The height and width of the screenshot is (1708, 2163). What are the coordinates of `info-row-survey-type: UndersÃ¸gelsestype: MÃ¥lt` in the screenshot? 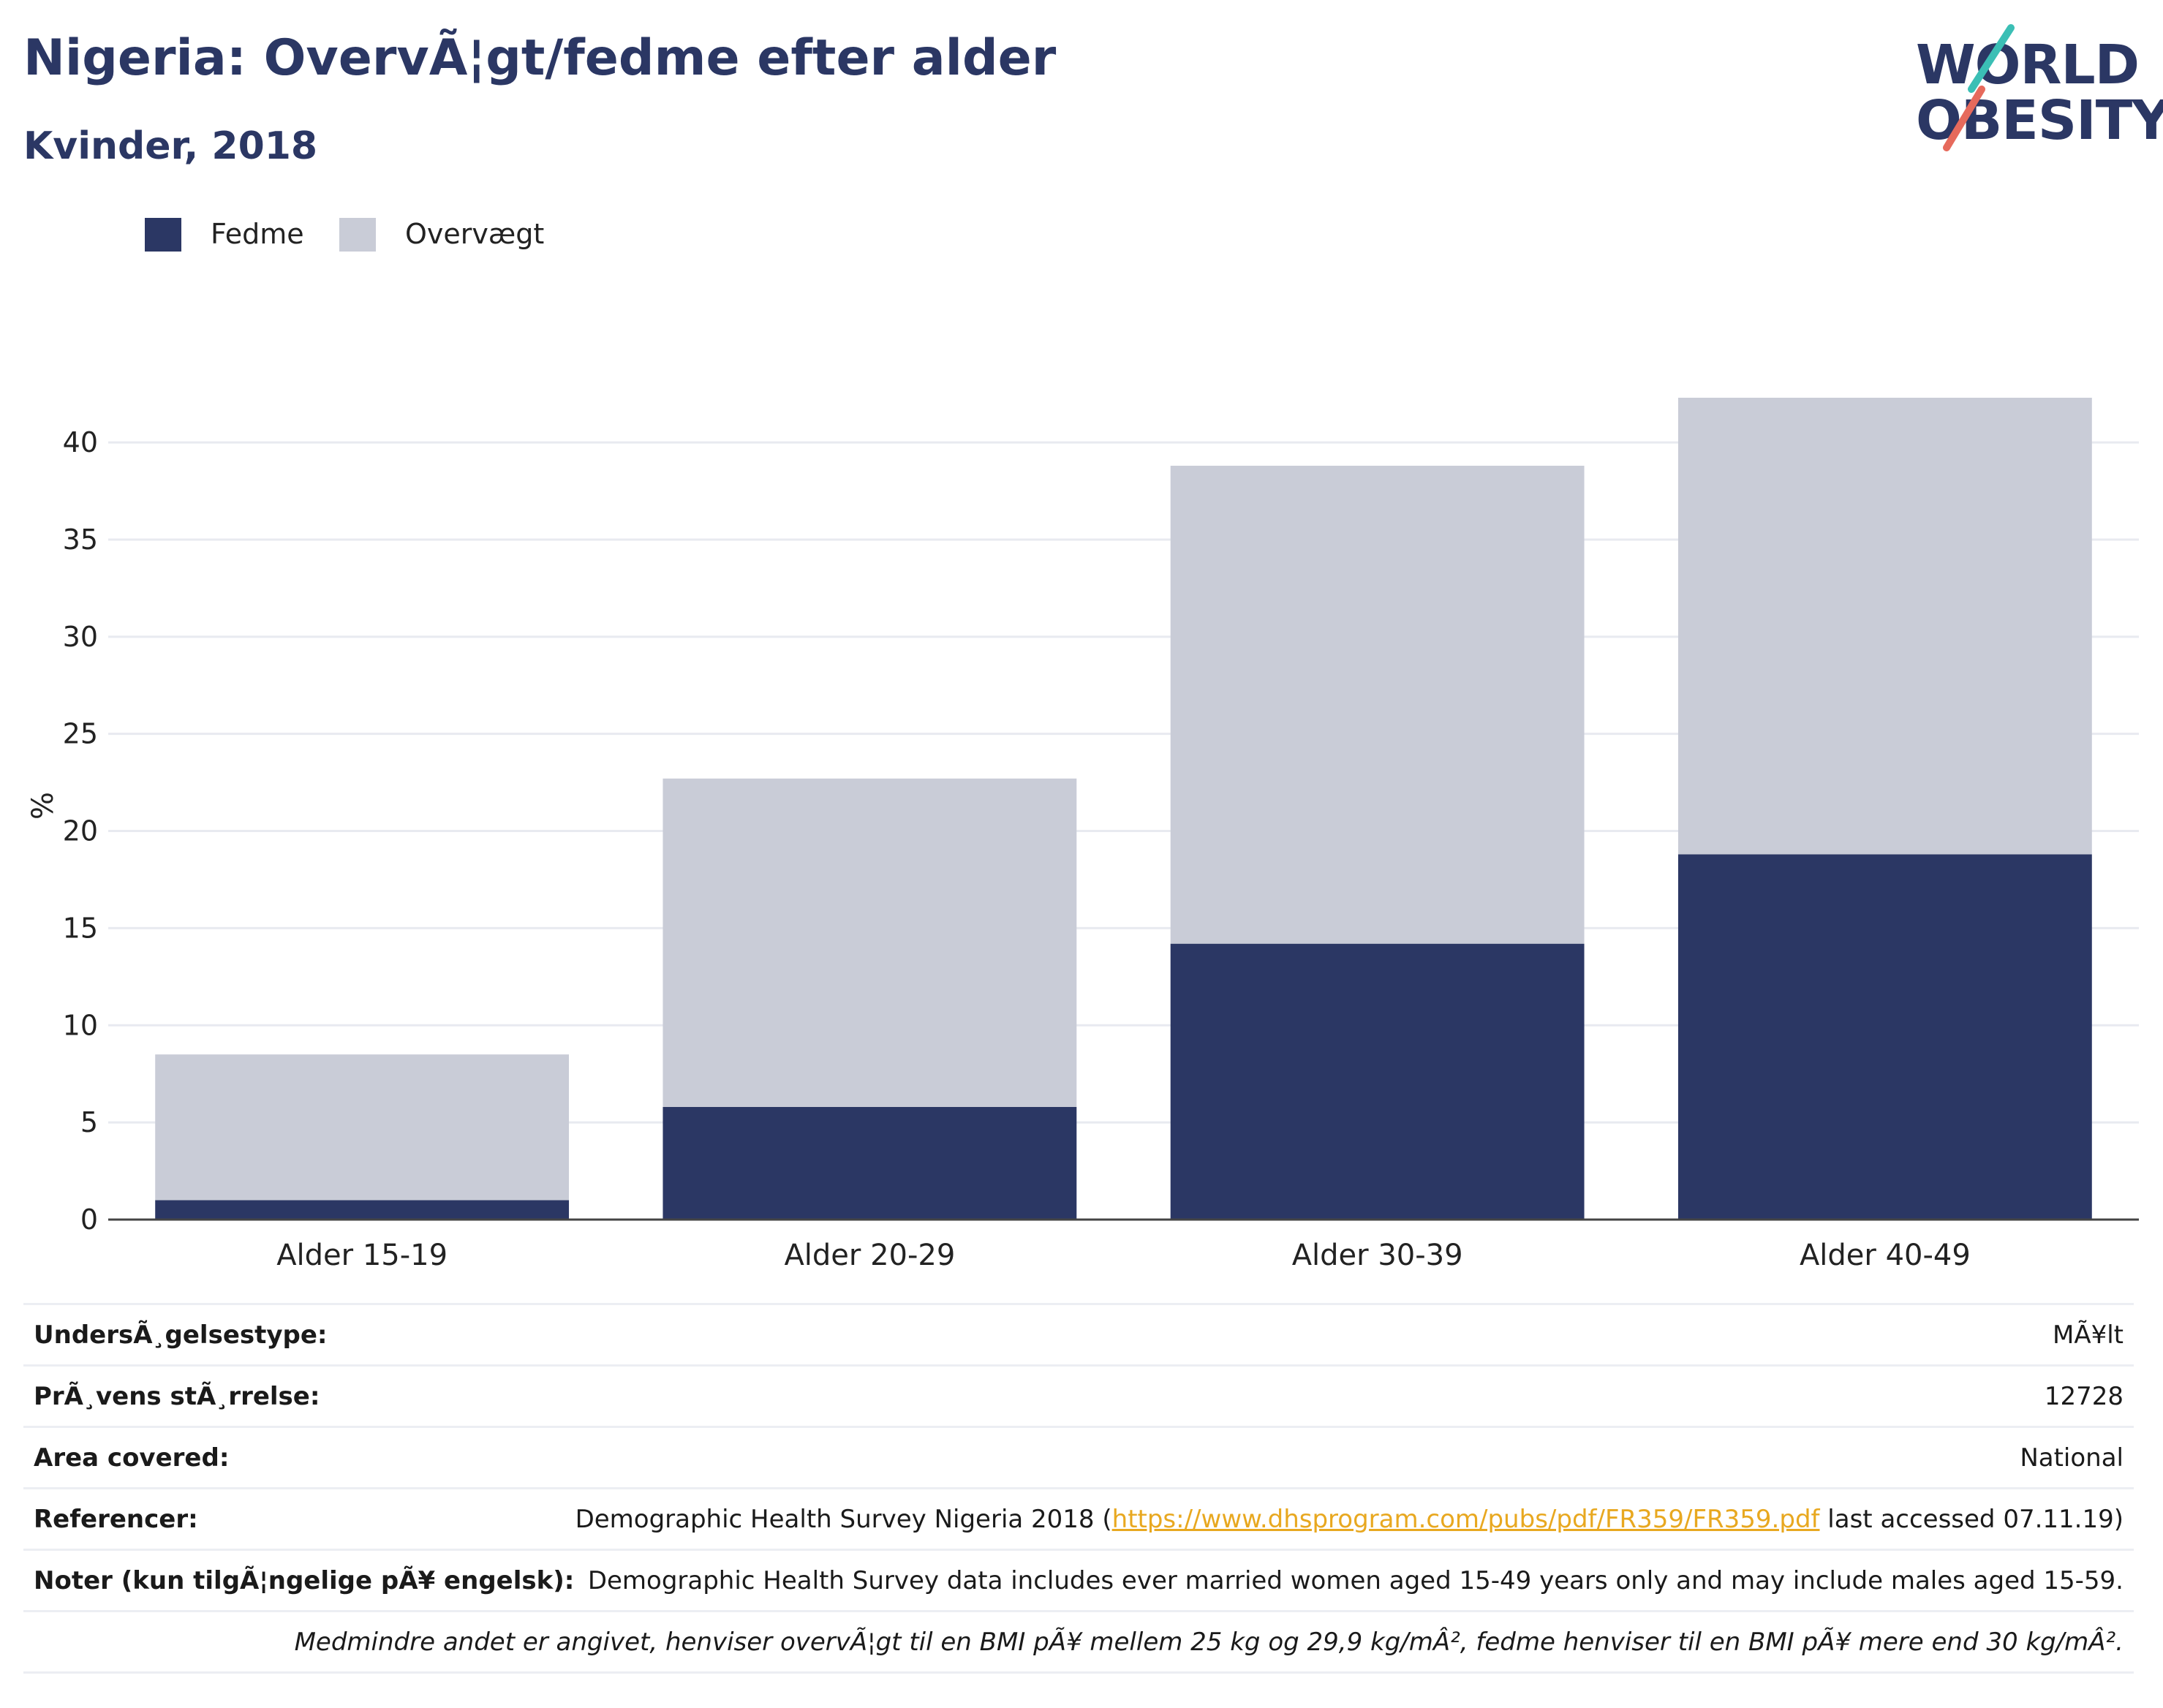 It's located at (1078, 1333).